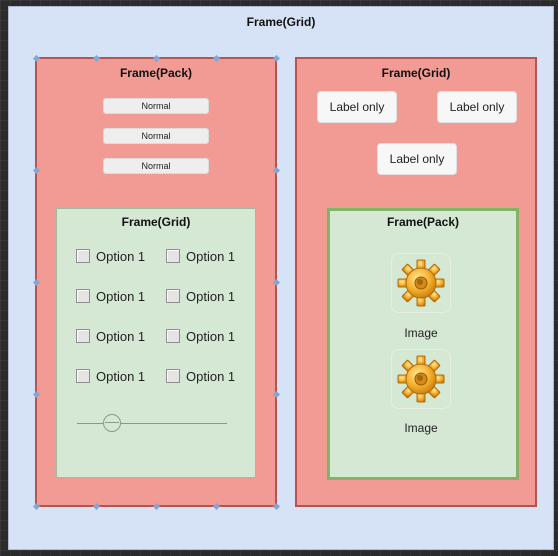  I want to click on outer-frame-title: Frame(Grid), so click(281, 22).